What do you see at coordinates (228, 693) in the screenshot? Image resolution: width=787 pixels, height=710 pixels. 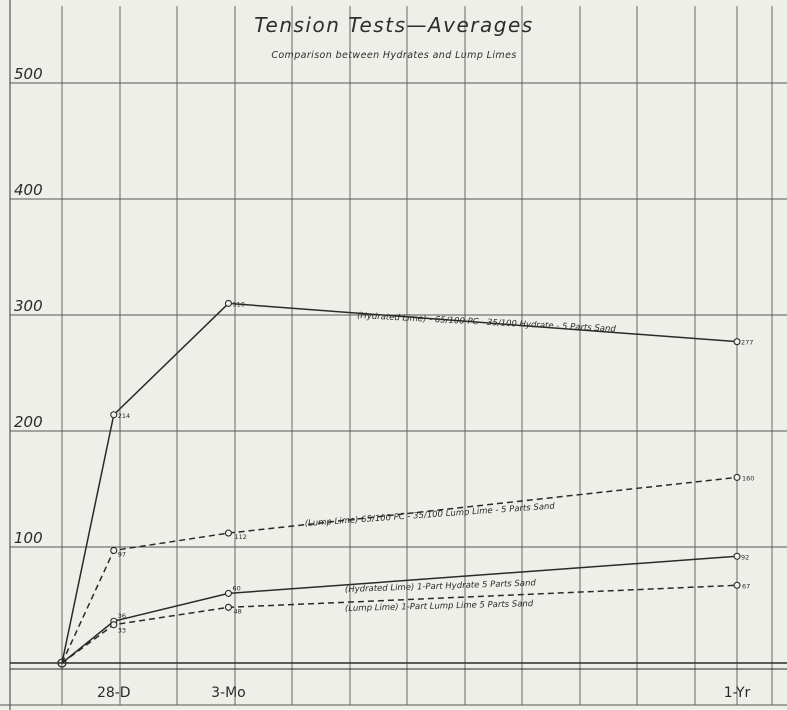 I see `x-tick-label: 3-Mo` at bounding box center [228, 693].